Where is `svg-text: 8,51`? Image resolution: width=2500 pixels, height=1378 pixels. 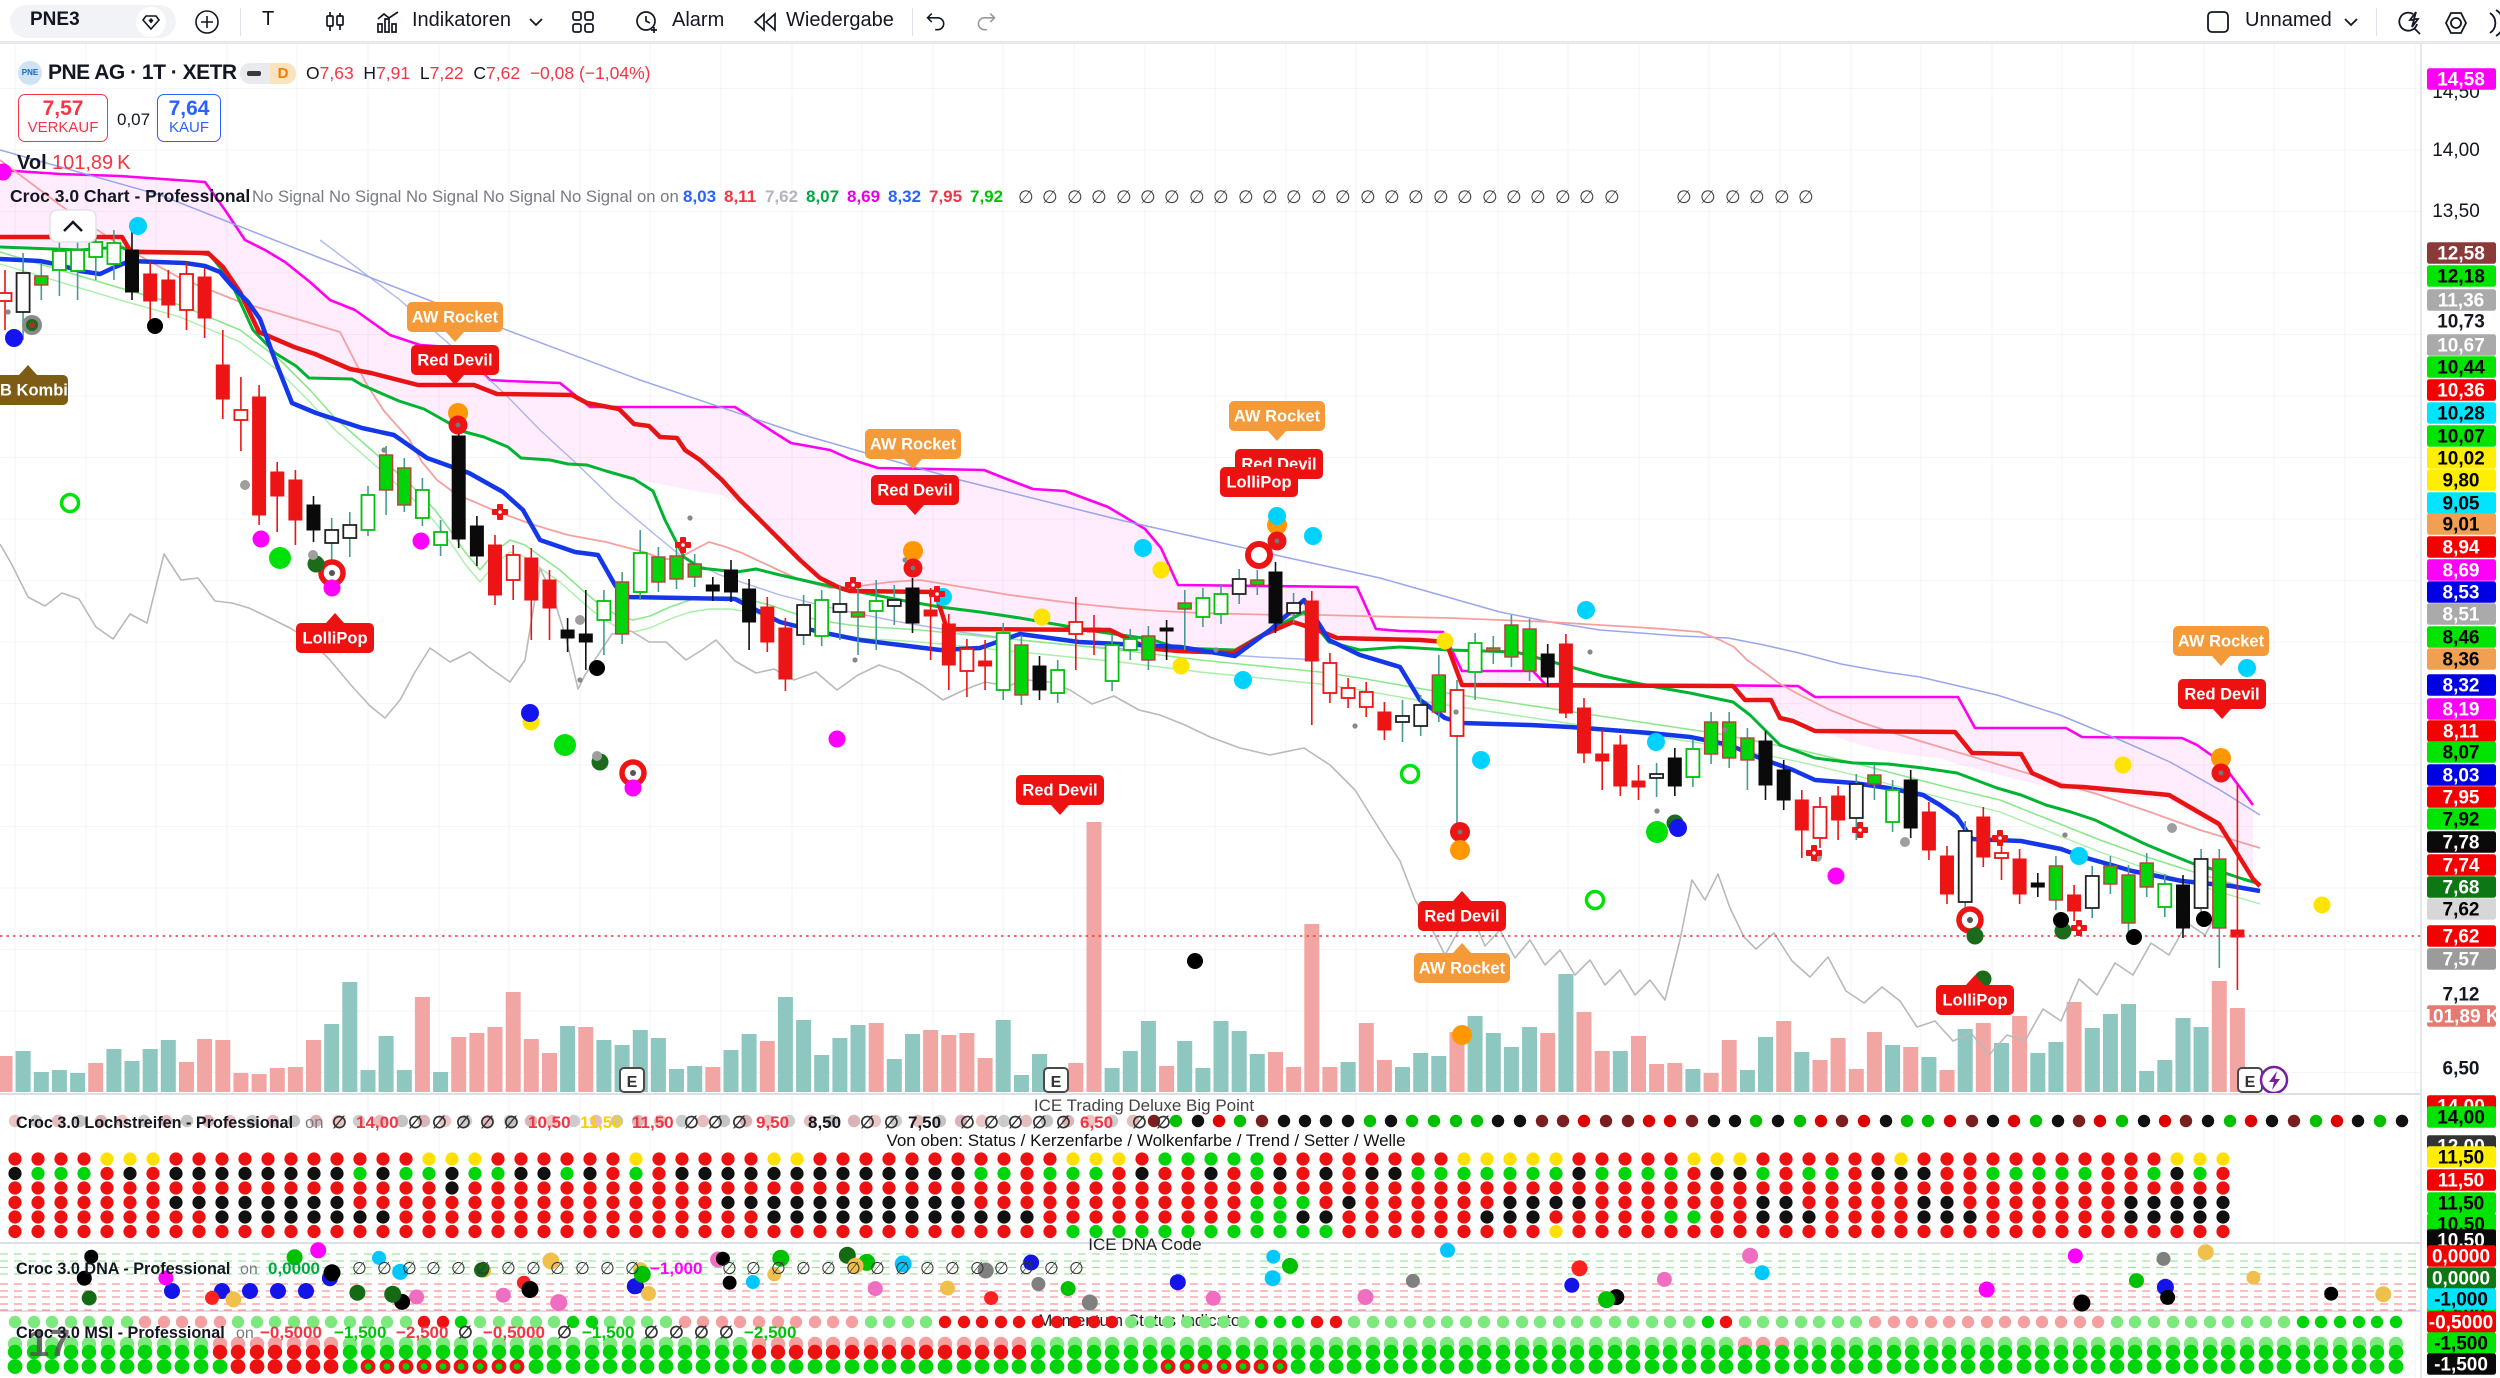
svg-text: 8,51 is located at coordinates (2461, 615).